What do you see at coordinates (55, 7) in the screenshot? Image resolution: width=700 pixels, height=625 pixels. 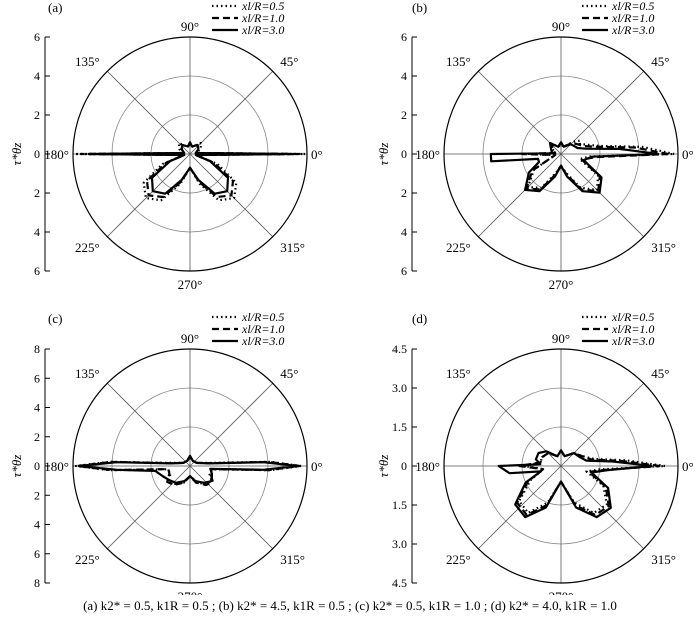 I see `panel-label: (a)` at bounding box center [55, 7].